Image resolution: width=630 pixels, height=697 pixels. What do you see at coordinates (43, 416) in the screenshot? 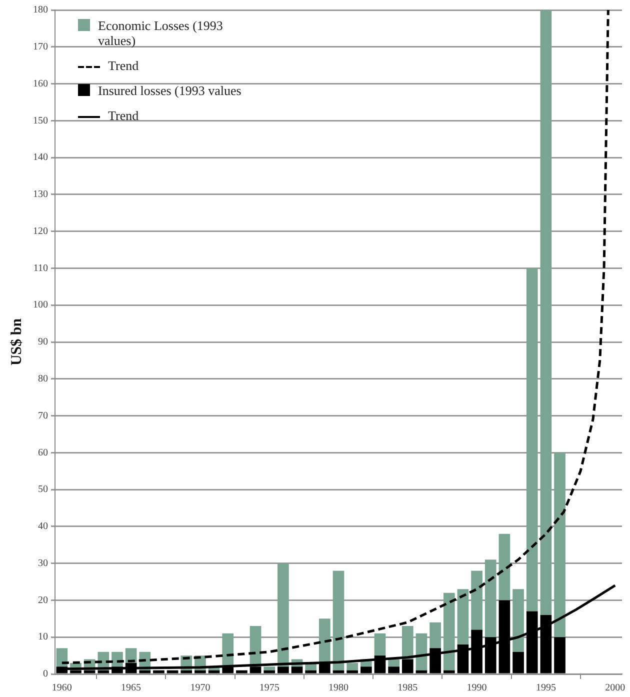
I see `y-tick-label: 70` at bounding box center [43, 416].